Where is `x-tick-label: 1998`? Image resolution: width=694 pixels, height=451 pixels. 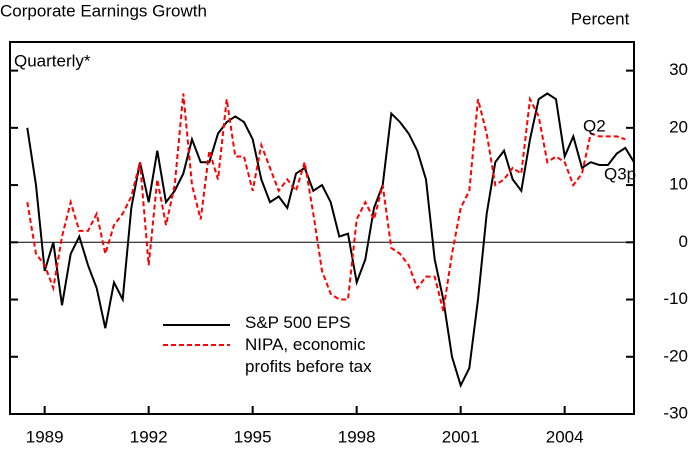 x-tick-label: 1998 is located at coordinates (357, 436).